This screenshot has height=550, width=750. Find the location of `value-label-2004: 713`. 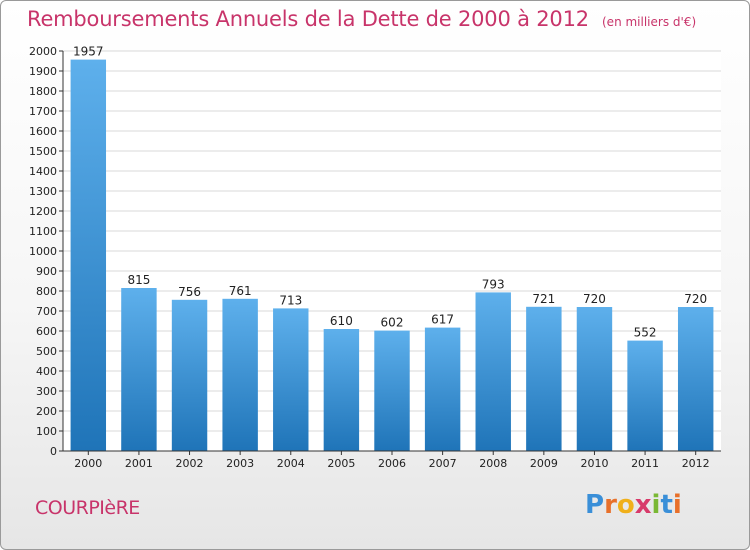

value-label-2004: 713 is located at coordinates (290, 300).